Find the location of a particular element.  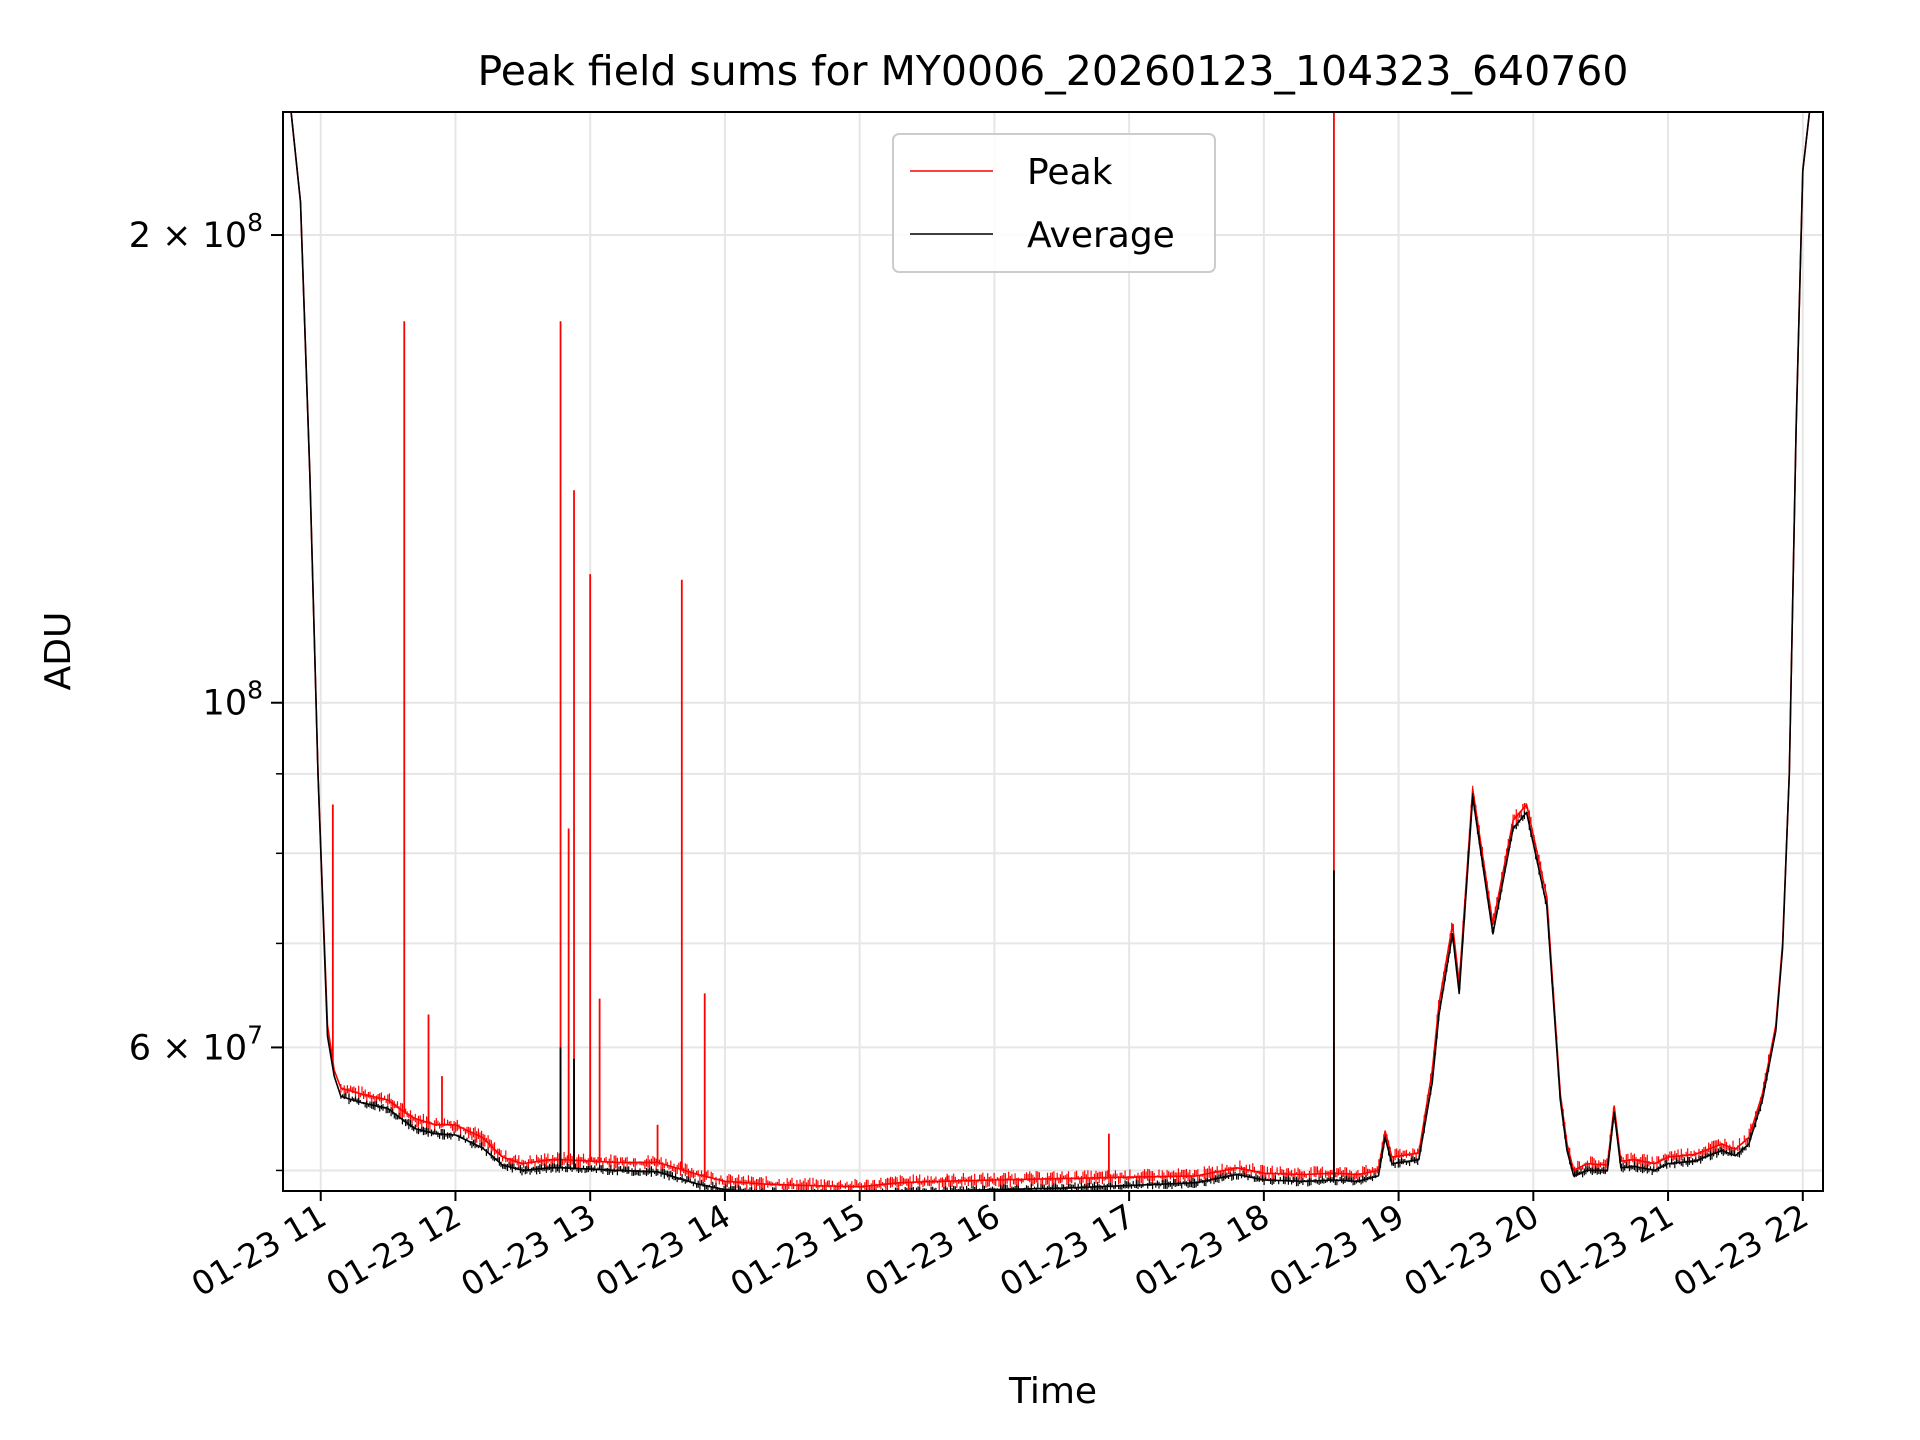

y-tick-label: 108 is located at coordinates (233, 700).